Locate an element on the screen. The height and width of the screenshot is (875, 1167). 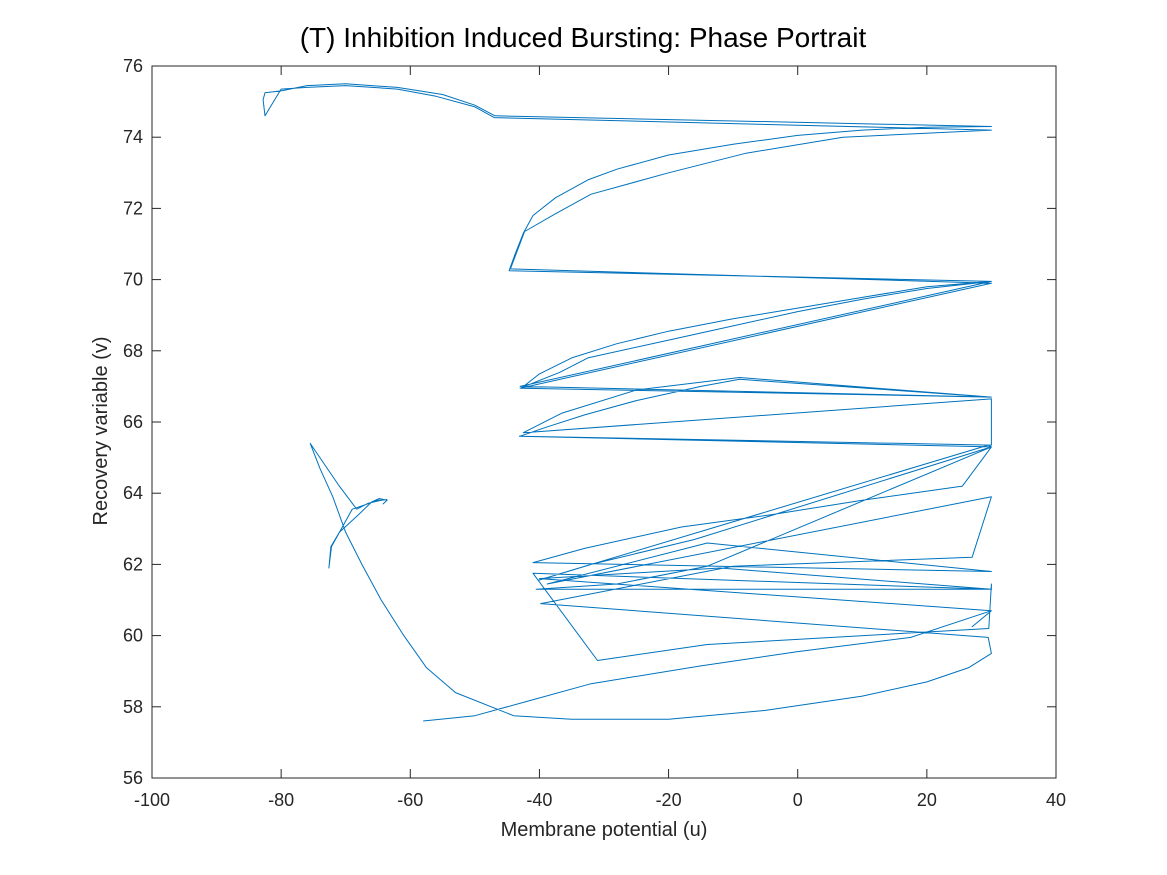
x-tick-label: -60 is located at coordinates (410, 800).